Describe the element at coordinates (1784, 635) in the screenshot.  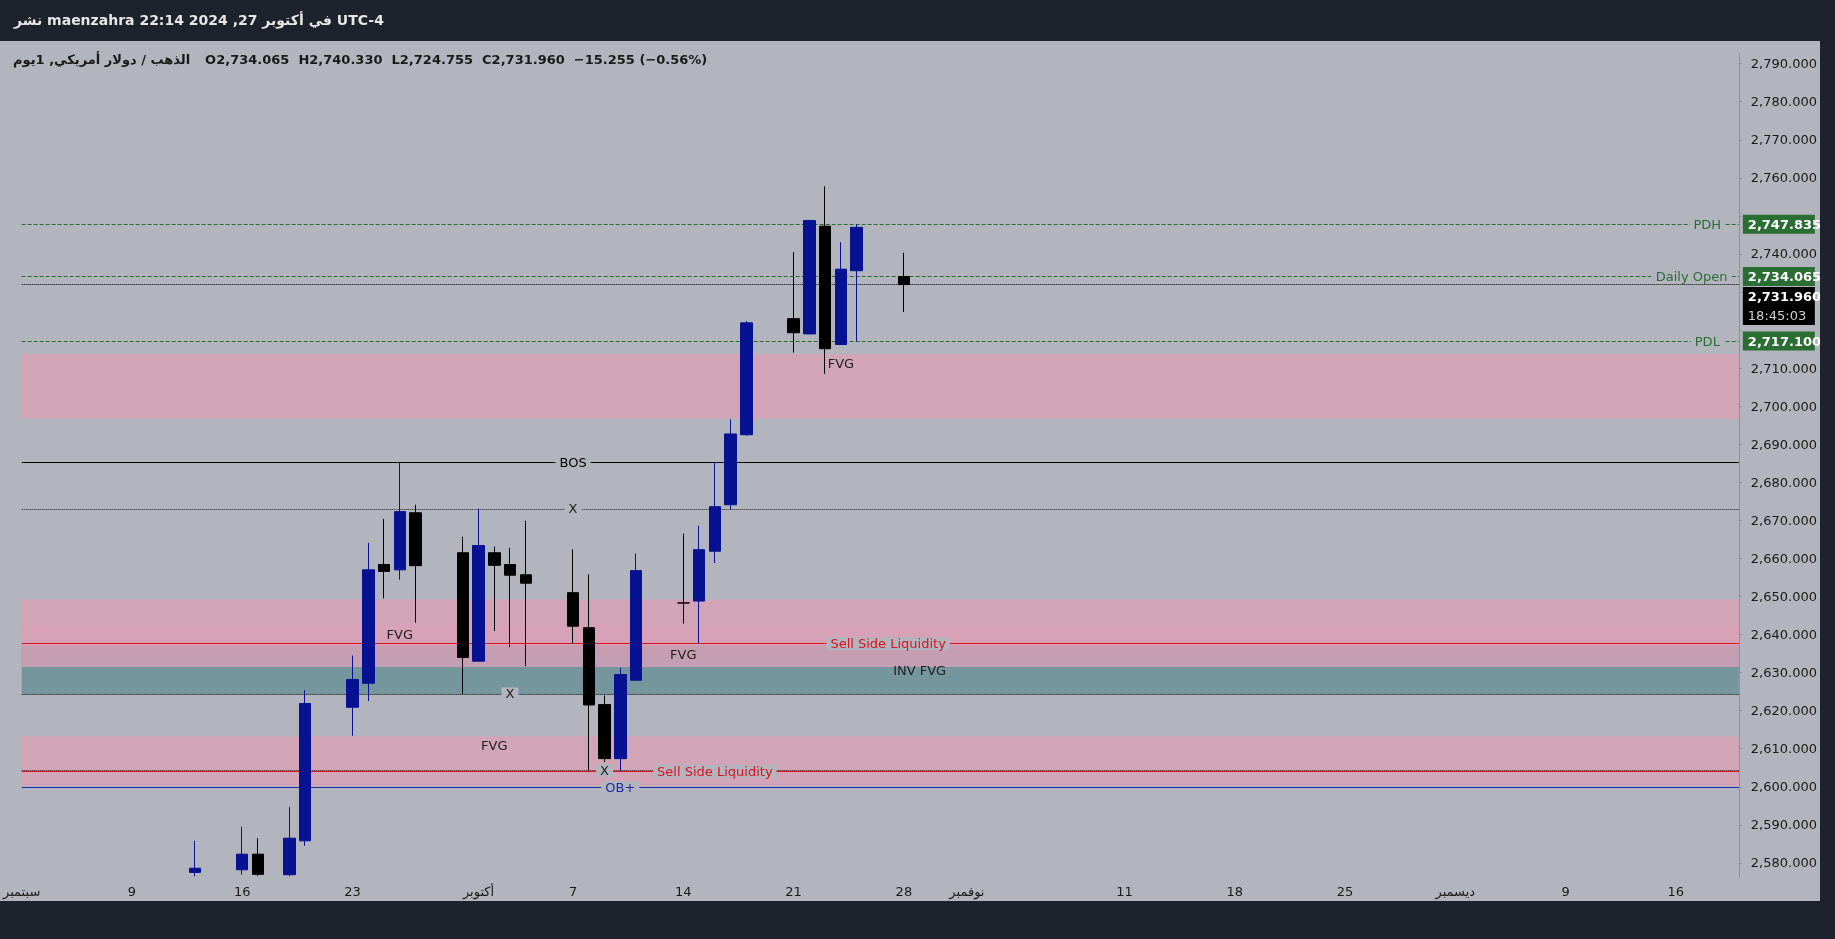
I see `y-tick-label: 2,640.000` at that location.